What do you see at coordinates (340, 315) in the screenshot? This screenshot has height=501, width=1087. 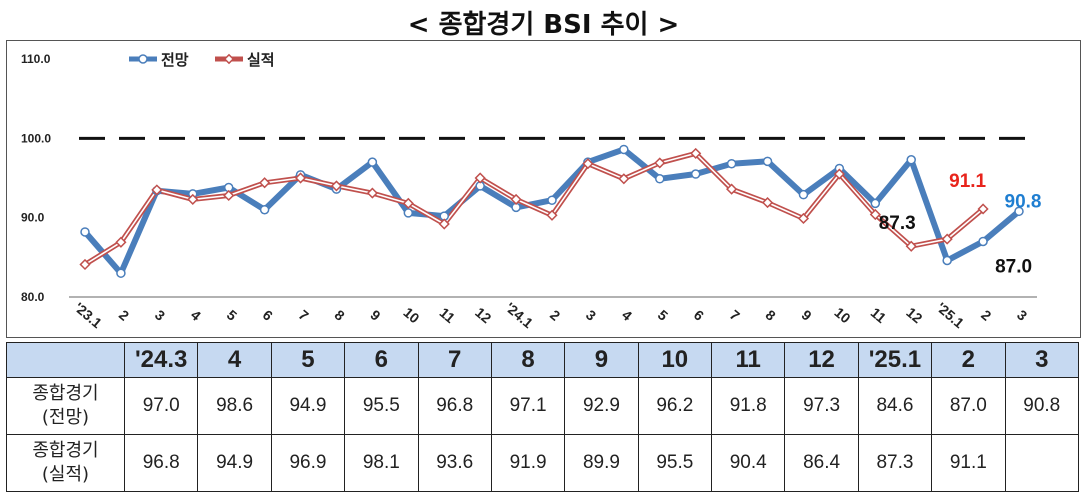 I see `x-tick-label: 8` at bounding box center [340, 315].